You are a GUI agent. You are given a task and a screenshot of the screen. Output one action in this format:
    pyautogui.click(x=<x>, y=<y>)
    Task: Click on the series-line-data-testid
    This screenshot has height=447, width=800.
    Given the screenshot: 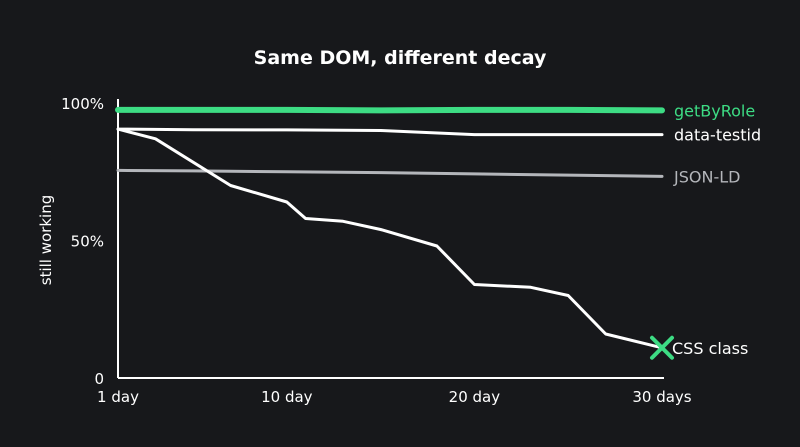 What is the action you would take?
    pyautogui.click(x=390, y=132)
    